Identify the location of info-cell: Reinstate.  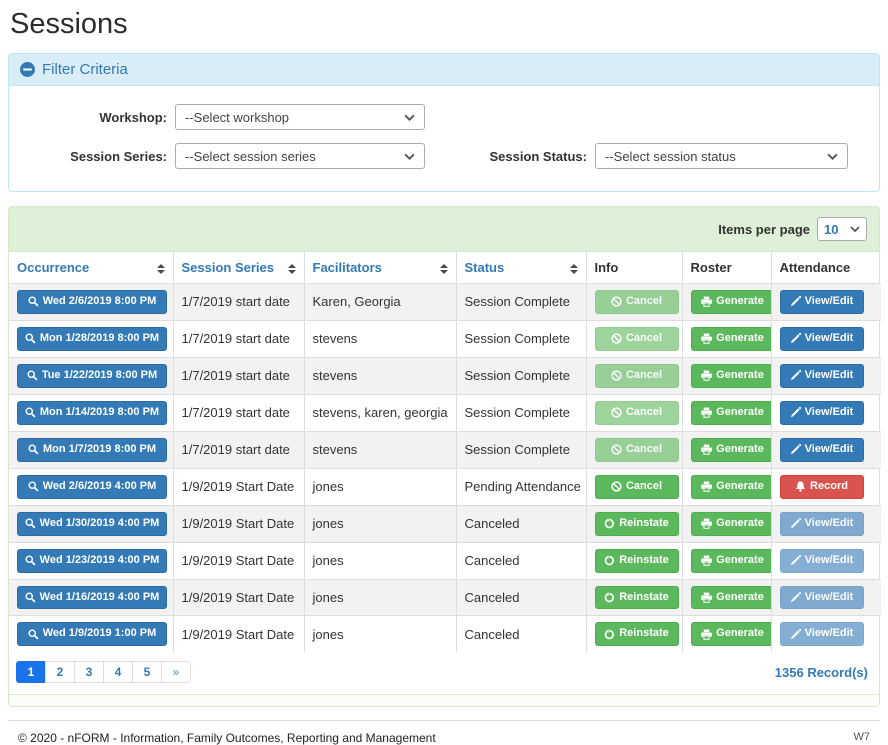
(633, 634).